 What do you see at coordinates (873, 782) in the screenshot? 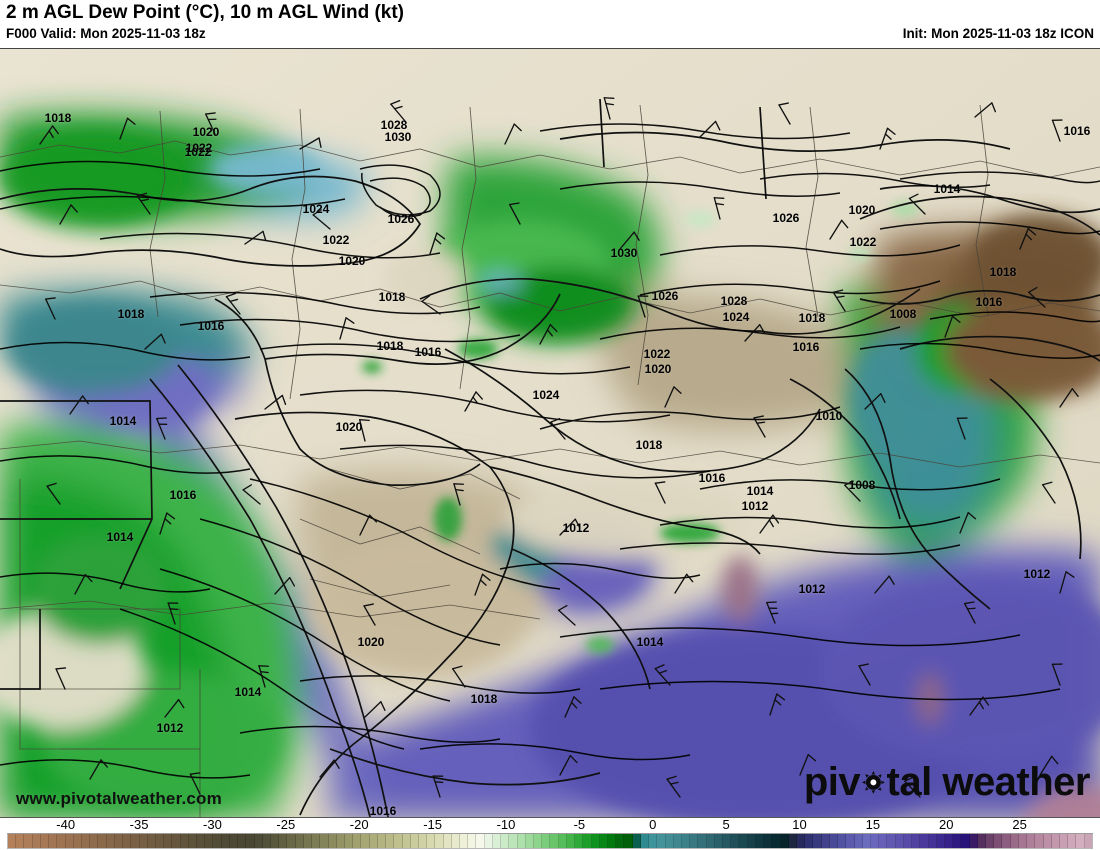
I see `gear-icon` at bounding box center [873, 782].